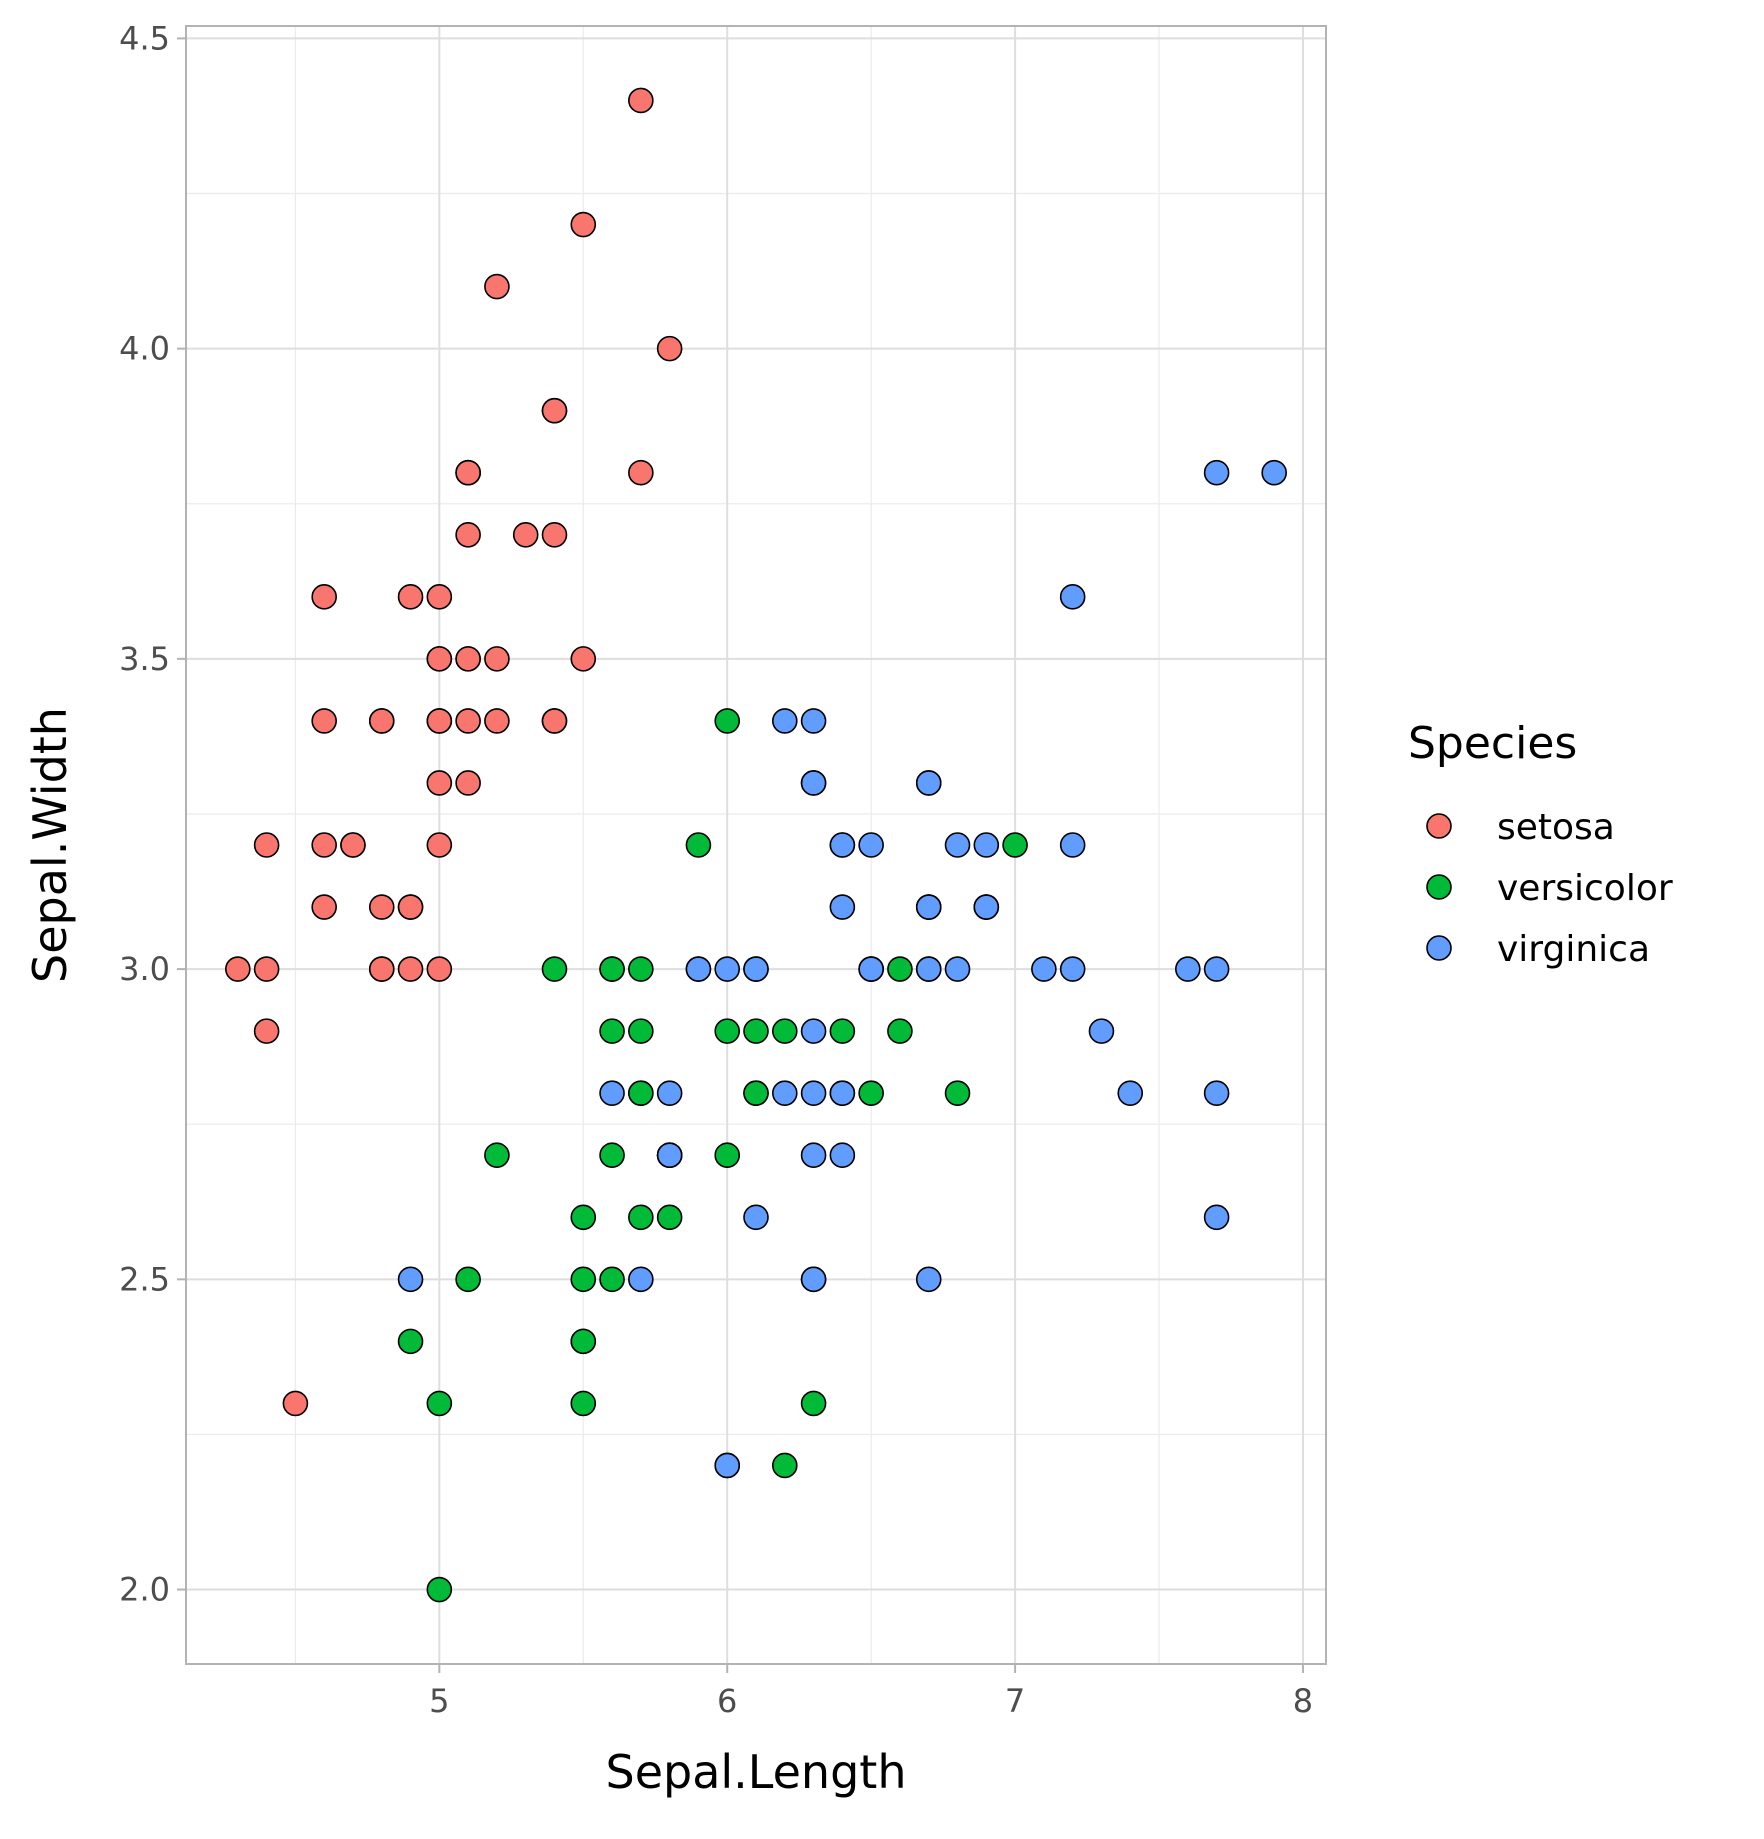  What do you see at coordinates (727, 1701) in the screenshot?
I see `x-tick-label: 6` at bounding box center [727, 1701].